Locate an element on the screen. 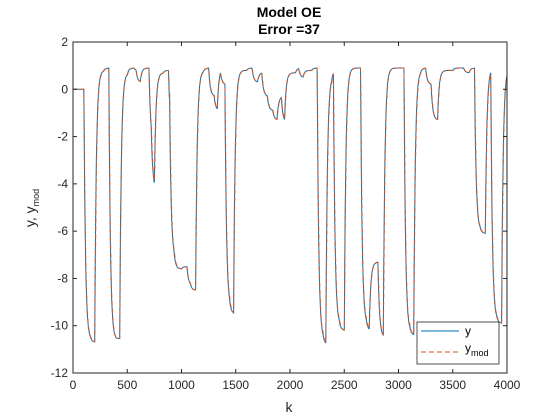 The height and width of the screenshot is (420, 560). legend: y ymod is located at coordinates (458, 343).